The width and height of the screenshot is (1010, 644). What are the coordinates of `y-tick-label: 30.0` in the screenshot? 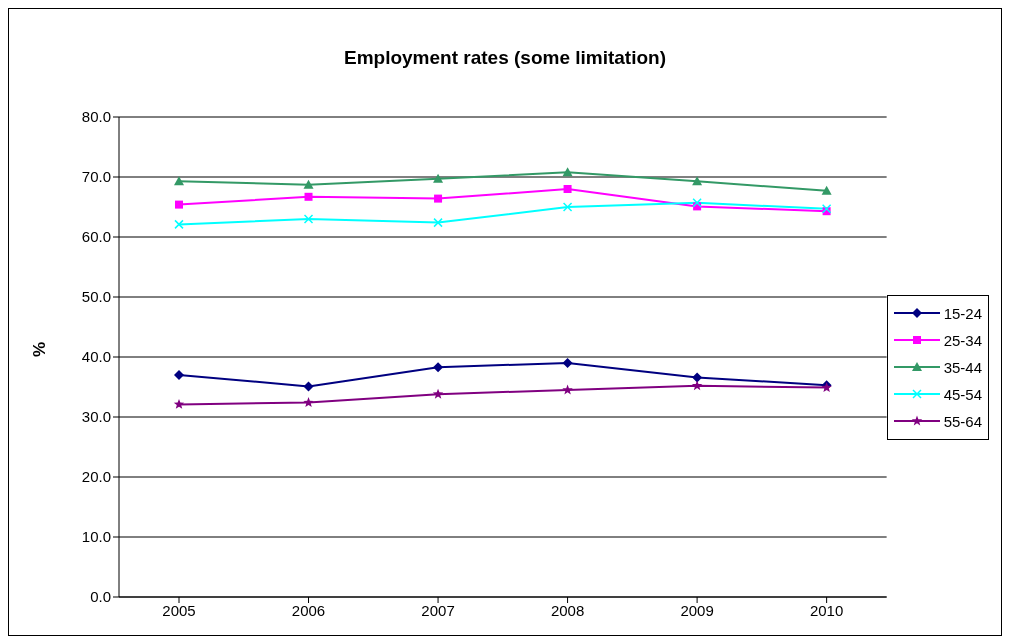 It's located at (96, 417).